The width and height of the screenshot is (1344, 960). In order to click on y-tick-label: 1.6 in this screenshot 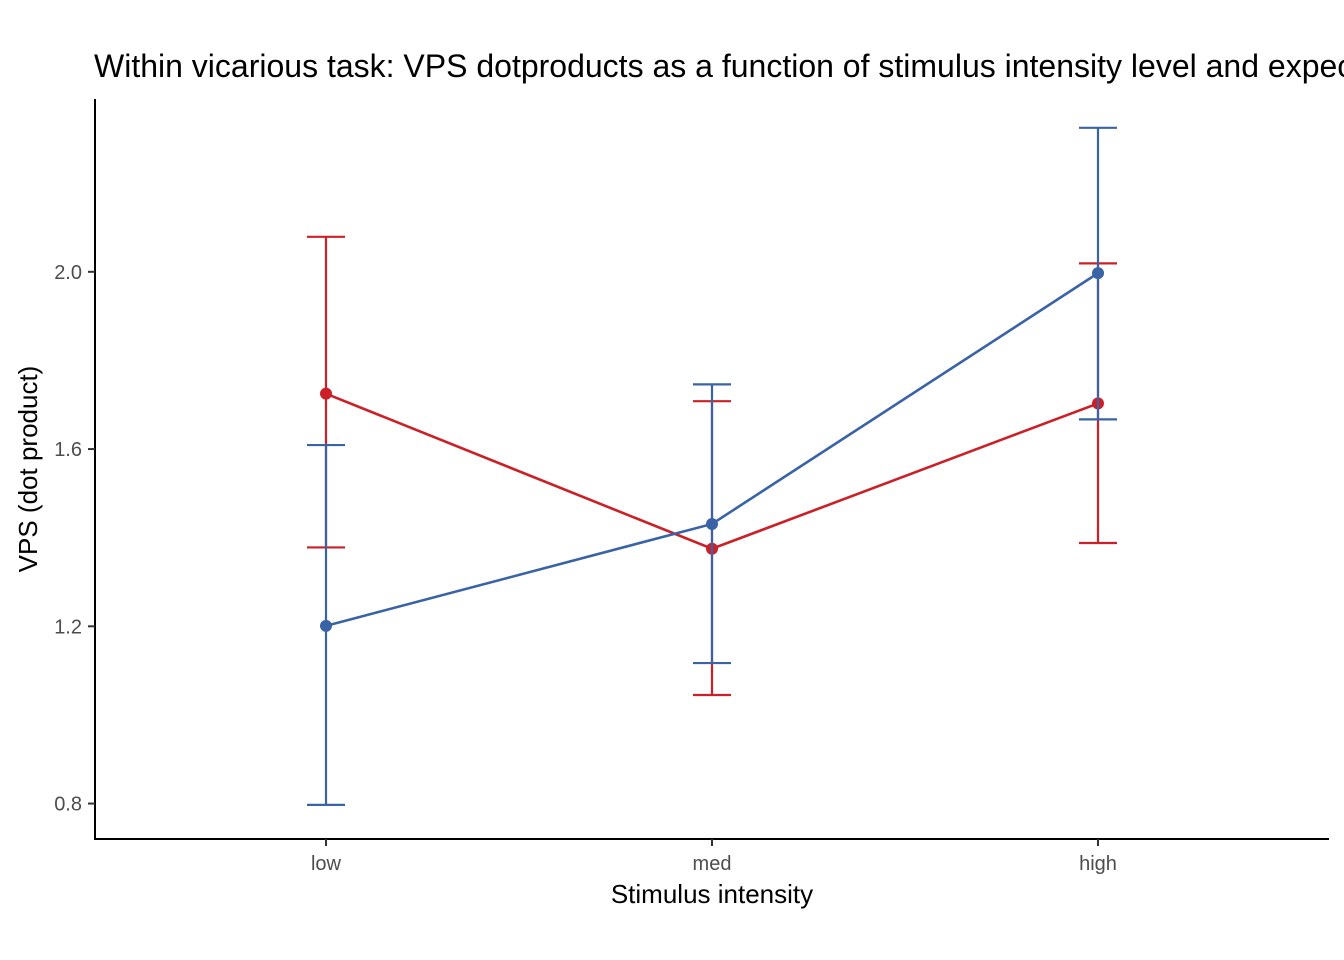, I will do `click(68, 450)`.